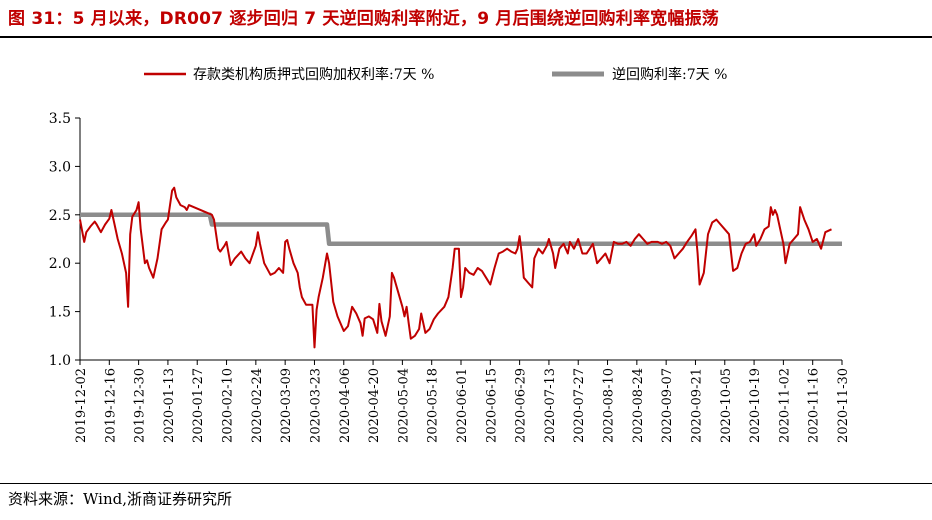 Image resolution: width=932 pixels, height=520 pixels. I want to click on y-tick-label: 2.0, so click(60, 264).